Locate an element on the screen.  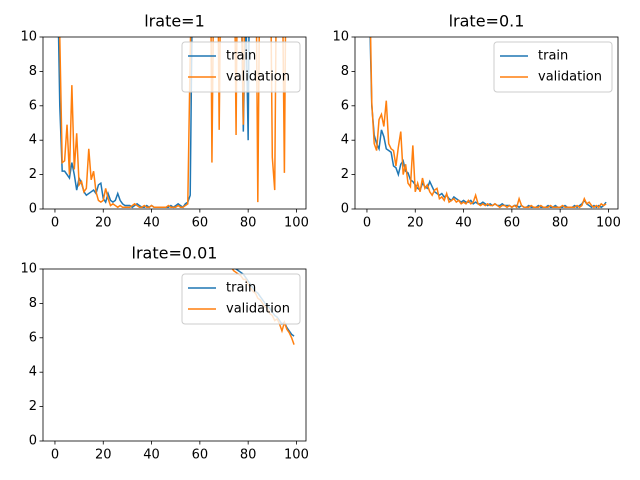
subplot-title: lrate=0.1 is located at coordinates (487, 21).